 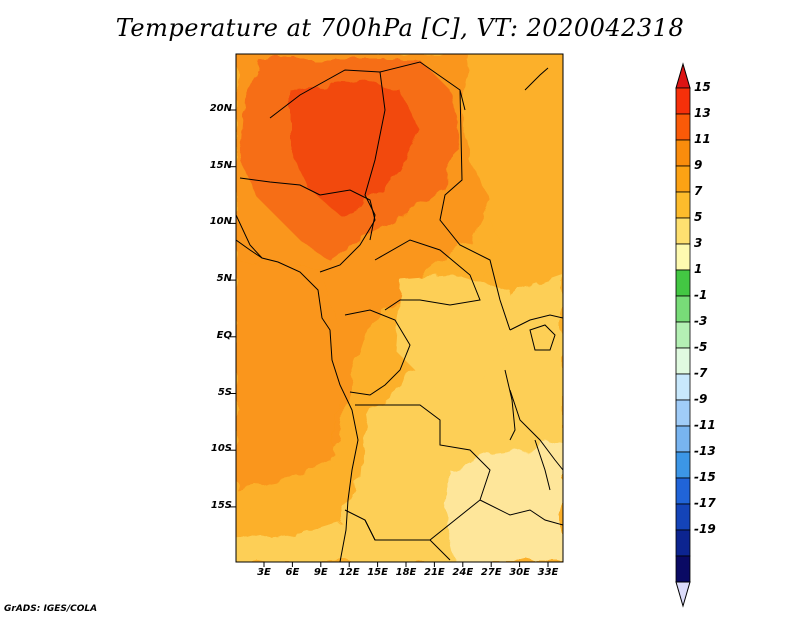 I want to click on colorbar-label-13: -11, so click(x=705, y=425).